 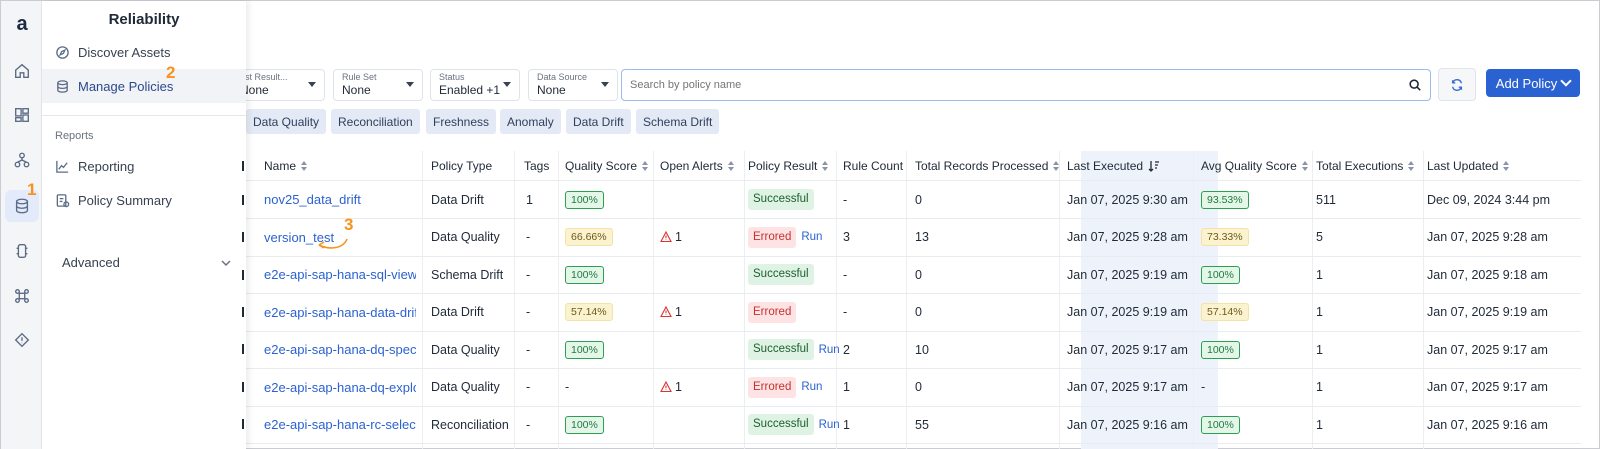 What do you see at coordinates (1415, 85) in the screenshot?
I see `search-icon` at bounding box center [1415, 85].